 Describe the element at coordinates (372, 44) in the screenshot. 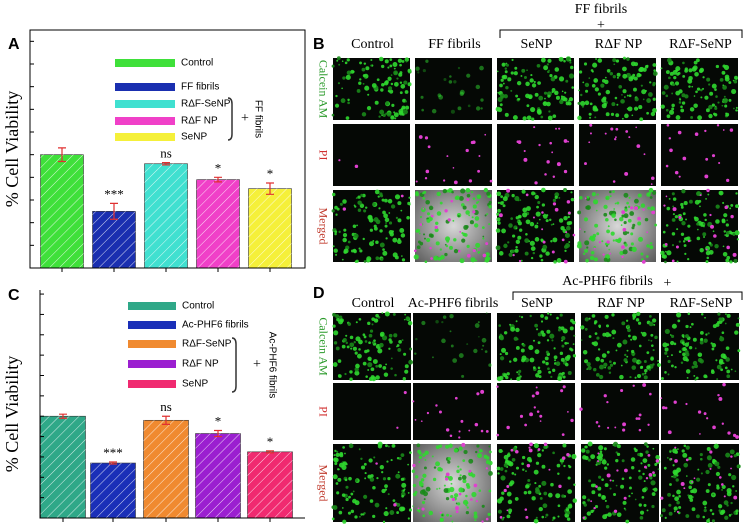

I see `column-header: Control` at that location.